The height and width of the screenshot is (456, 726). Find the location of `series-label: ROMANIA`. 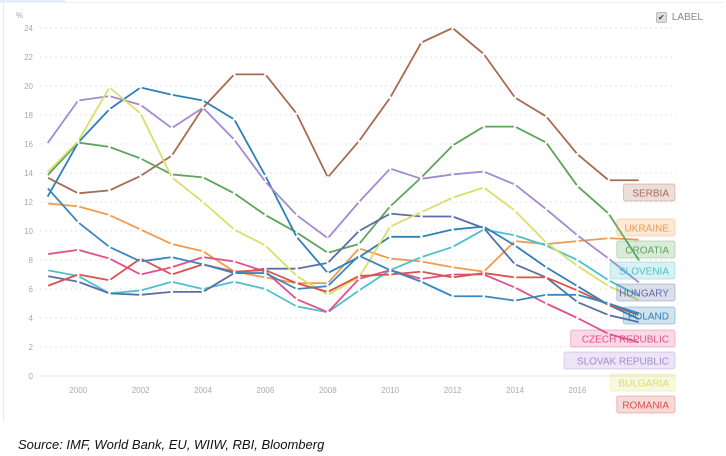

series-label: ROMANIA is located at coordinates (645, 406).